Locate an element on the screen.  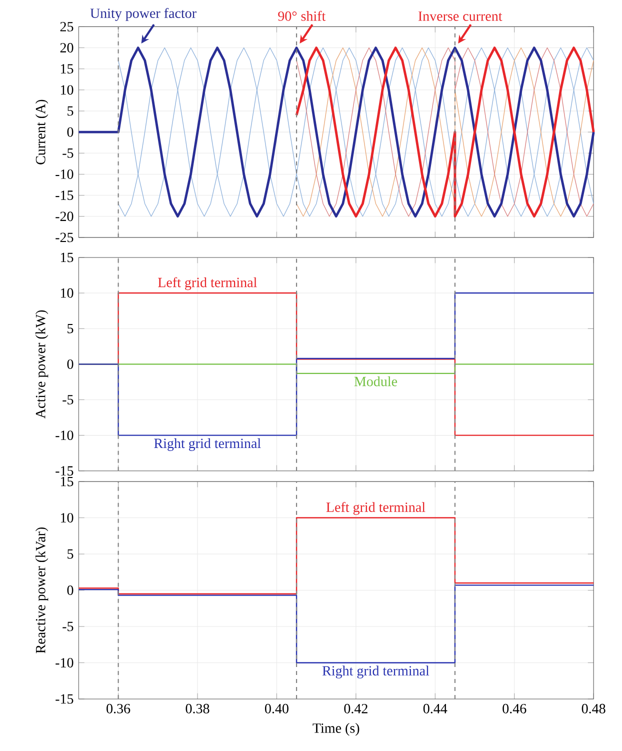
y-axis-title: Reactive power (kVar) is located at coordinates (42, 590).